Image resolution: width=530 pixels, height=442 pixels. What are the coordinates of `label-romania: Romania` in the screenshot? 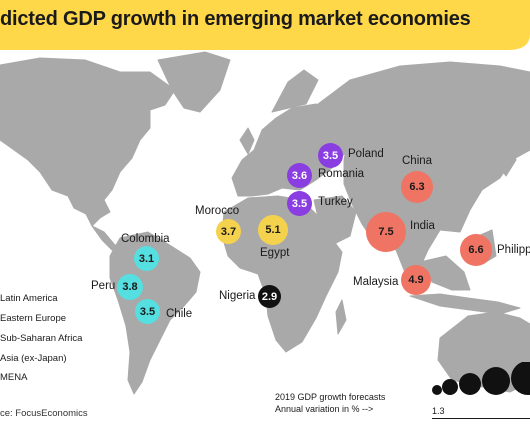 It's located at (341, 174).